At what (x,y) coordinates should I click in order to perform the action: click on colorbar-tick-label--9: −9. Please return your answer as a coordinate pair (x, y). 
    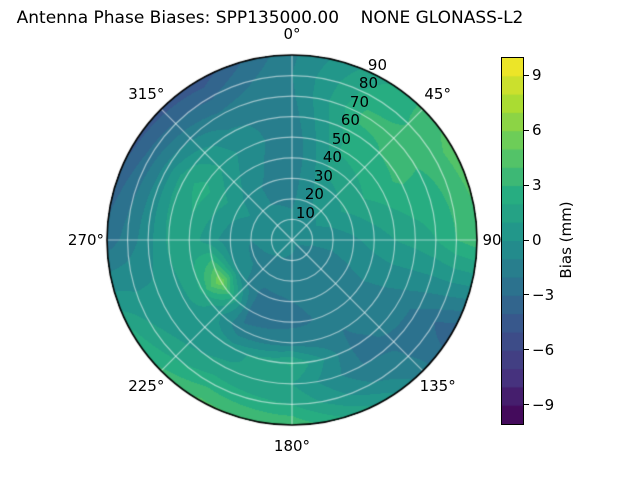
    Looking at the image, I should click on (543, 404).